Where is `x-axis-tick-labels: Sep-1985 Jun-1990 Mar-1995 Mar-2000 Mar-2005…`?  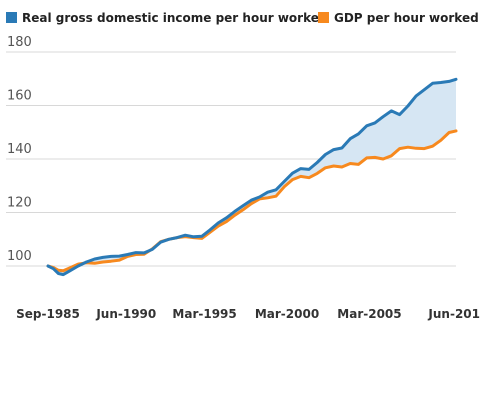
x-axis-tick-labels: Sep-1985 Jun-1990 Mar-1995 Mar-2000 Mar-2005… is located at coordinates (248, 314).